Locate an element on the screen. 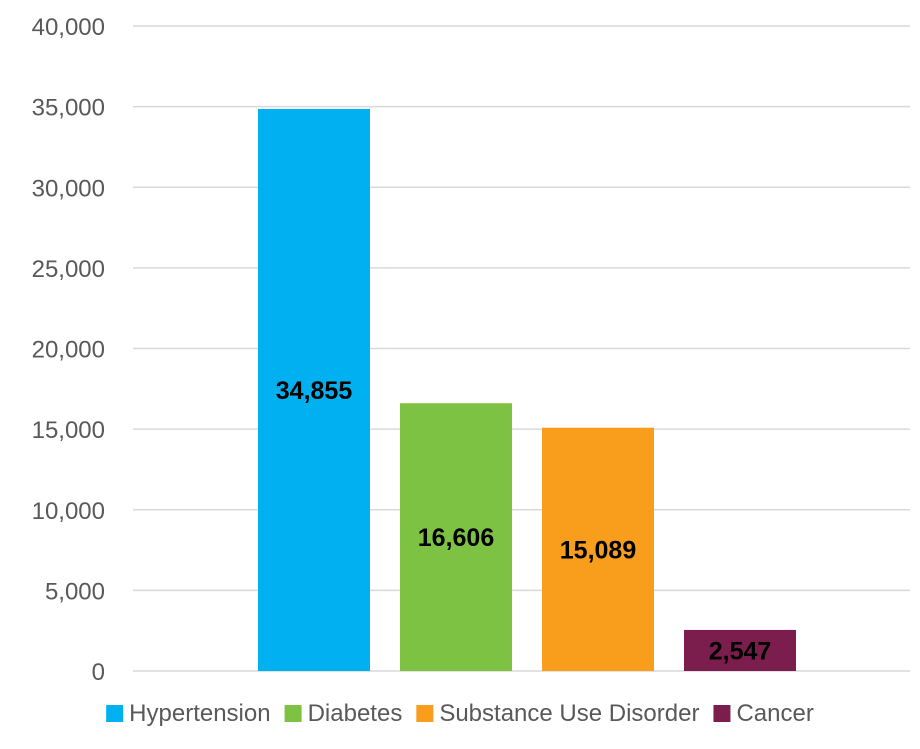 This screenshot has height=749, width=920. legend-label: Cancer is located at coordinates (774, 713).